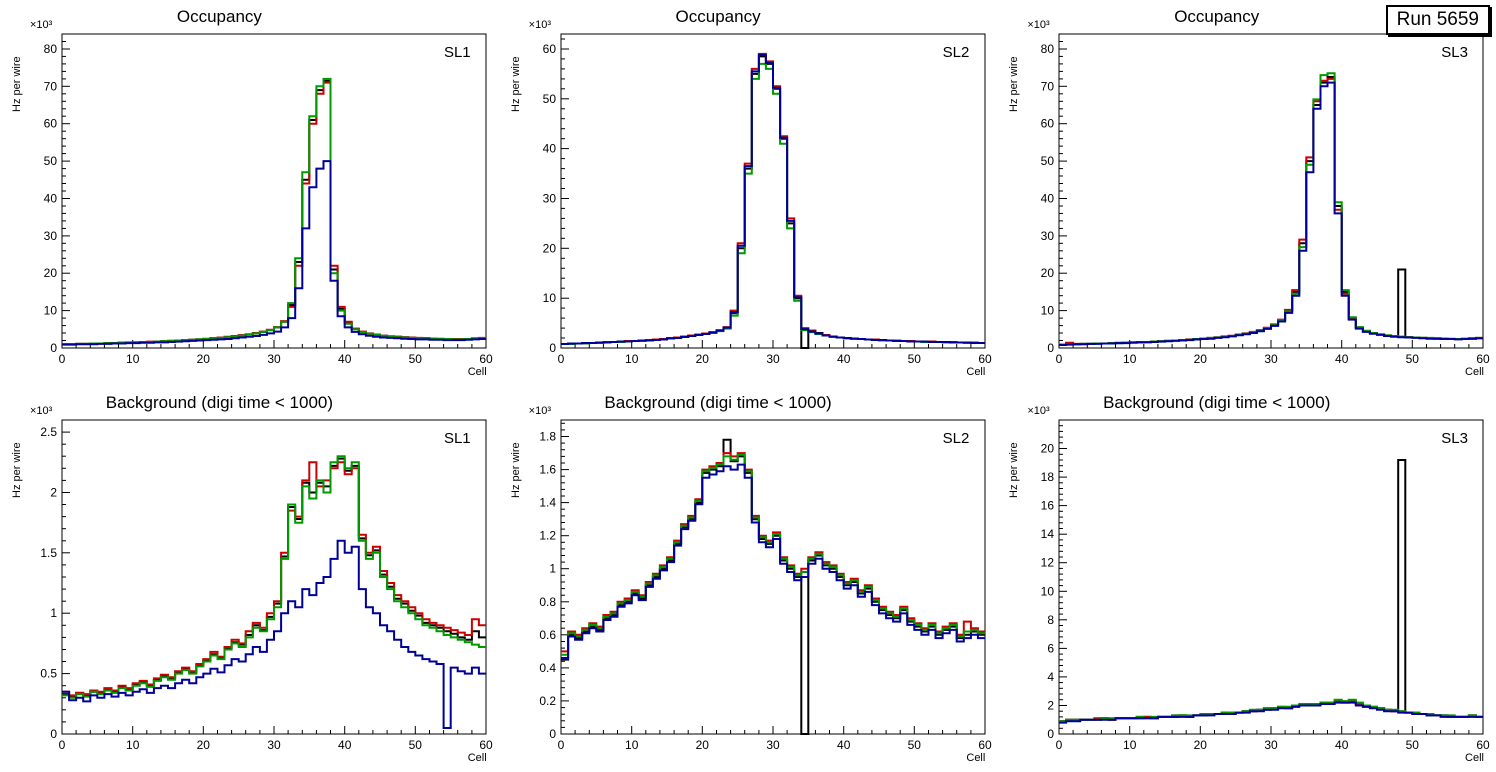 The width and height of the screenshot is (1496, 772). I want to click on svg-text: 0.5, so click(48, 674).